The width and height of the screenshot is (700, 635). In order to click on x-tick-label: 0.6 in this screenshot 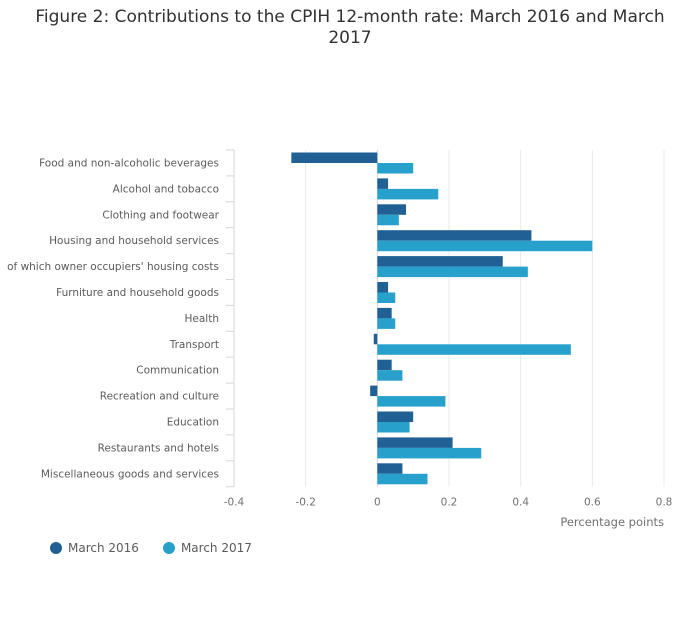, I will do `click(592, 503)`.